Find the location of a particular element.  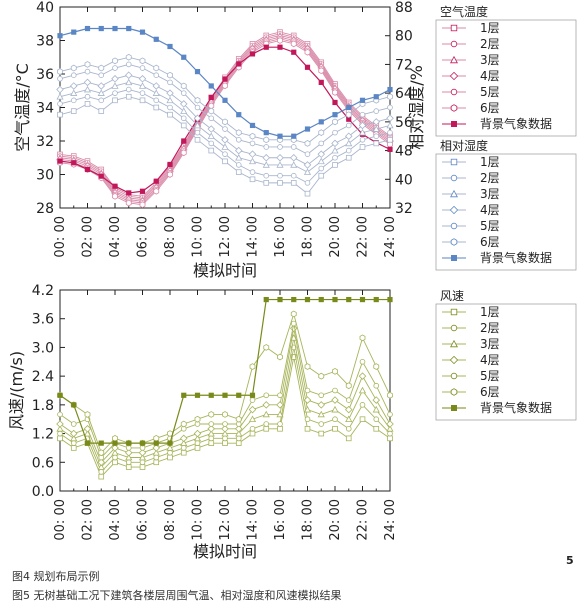

y-tick-label: 28 is located at coordinates (45, 209).